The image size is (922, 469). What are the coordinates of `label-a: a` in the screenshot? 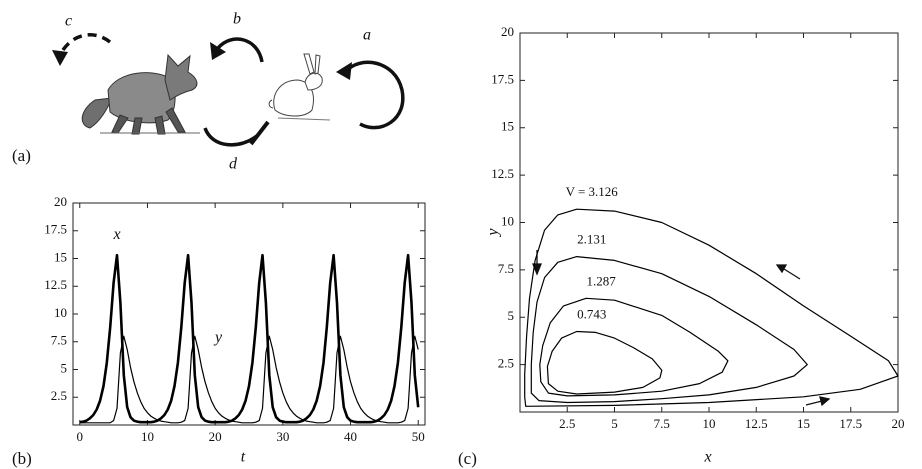 It's located at (367, 35).